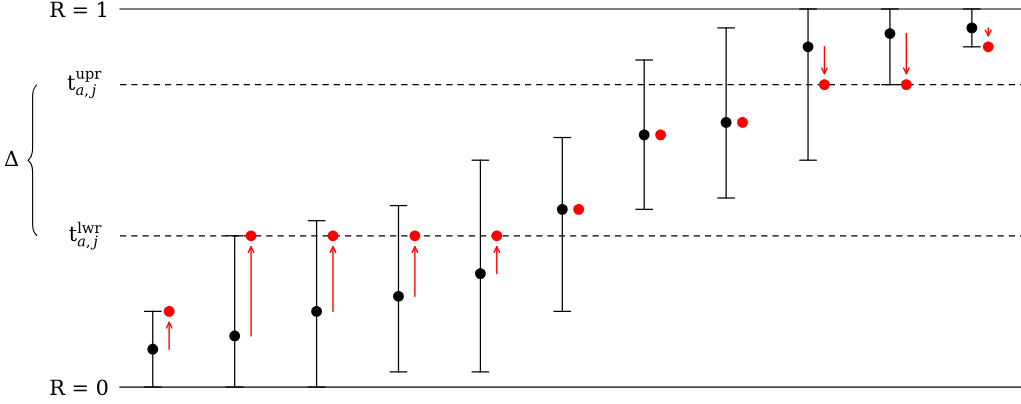 This screenshot has width=1021, height=404. What do you see at coordinates (78, 9) in the screenshot?
I see `y-tick-label: R = 1` at bounding box center [78, 9].